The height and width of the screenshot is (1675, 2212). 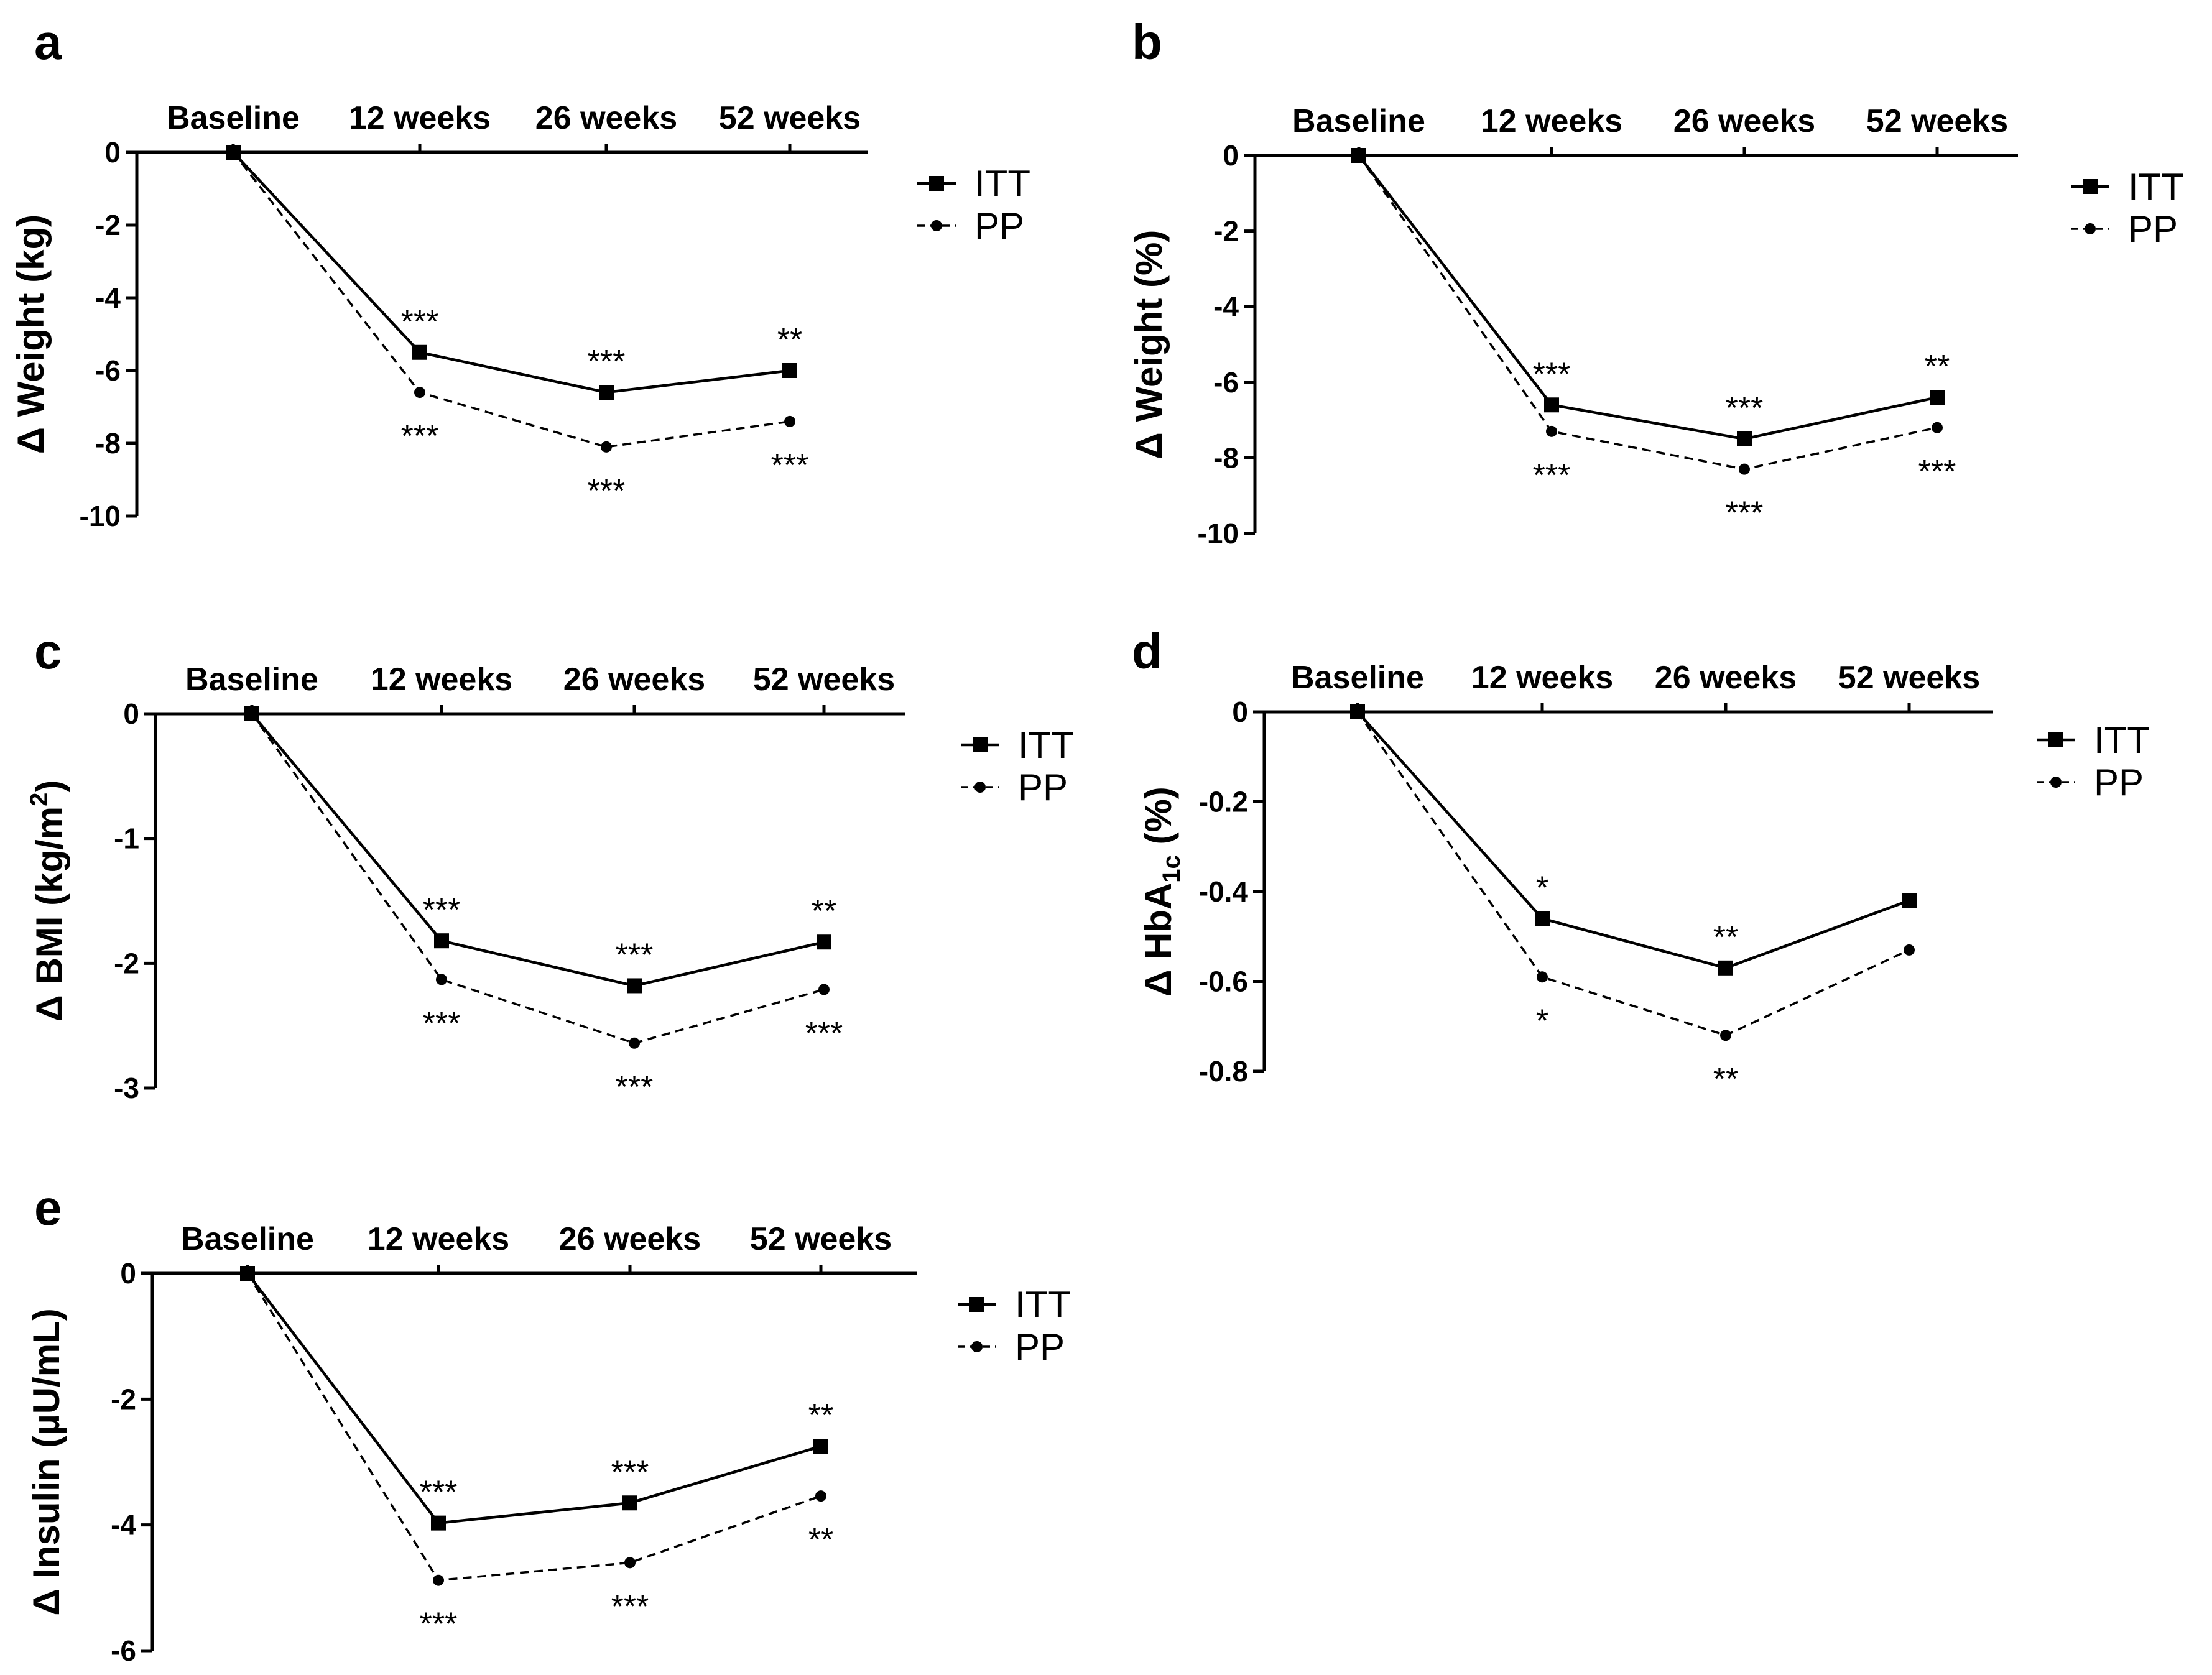 What do you see at coordinates (49, 914) in the screenshot?
I see `y-axis-label-text: Δ BMI (kg/m` at bounding box center [49, 914].